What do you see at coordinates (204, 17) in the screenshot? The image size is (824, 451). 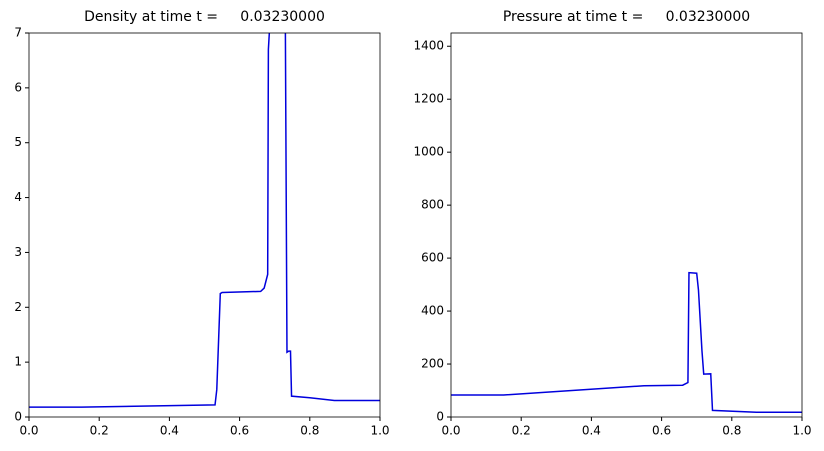 I see `chart-title: Density at time t = 0.03230000` at bounding box center [204, 17].